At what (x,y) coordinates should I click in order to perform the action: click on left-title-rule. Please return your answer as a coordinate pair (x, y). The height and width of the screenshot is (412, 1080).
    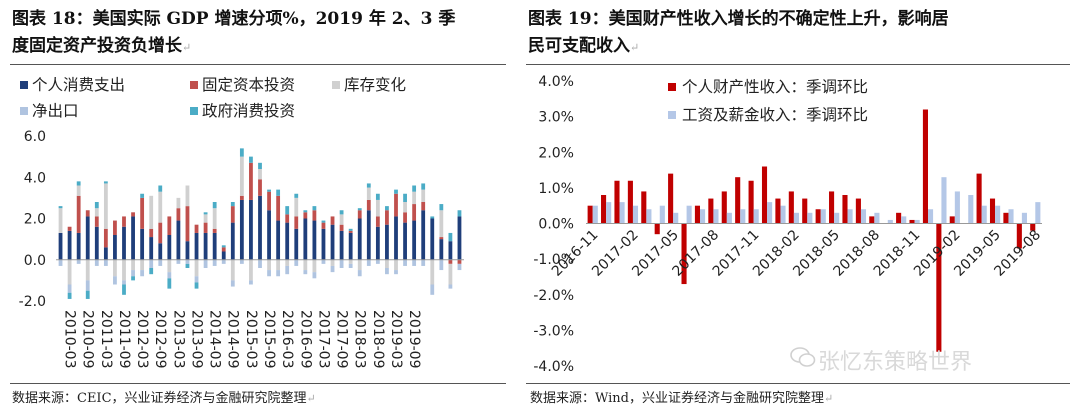
    Looking at the image, I should click on (258, 64).